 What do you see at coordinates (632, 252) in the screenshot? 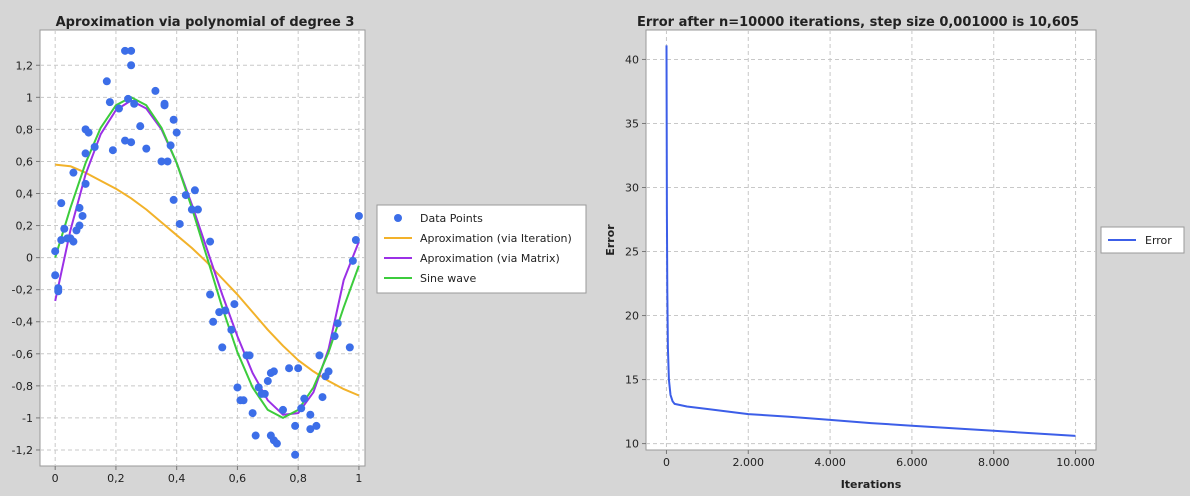
I see `y-tick-label: 25` at bounding box center [632, 252].